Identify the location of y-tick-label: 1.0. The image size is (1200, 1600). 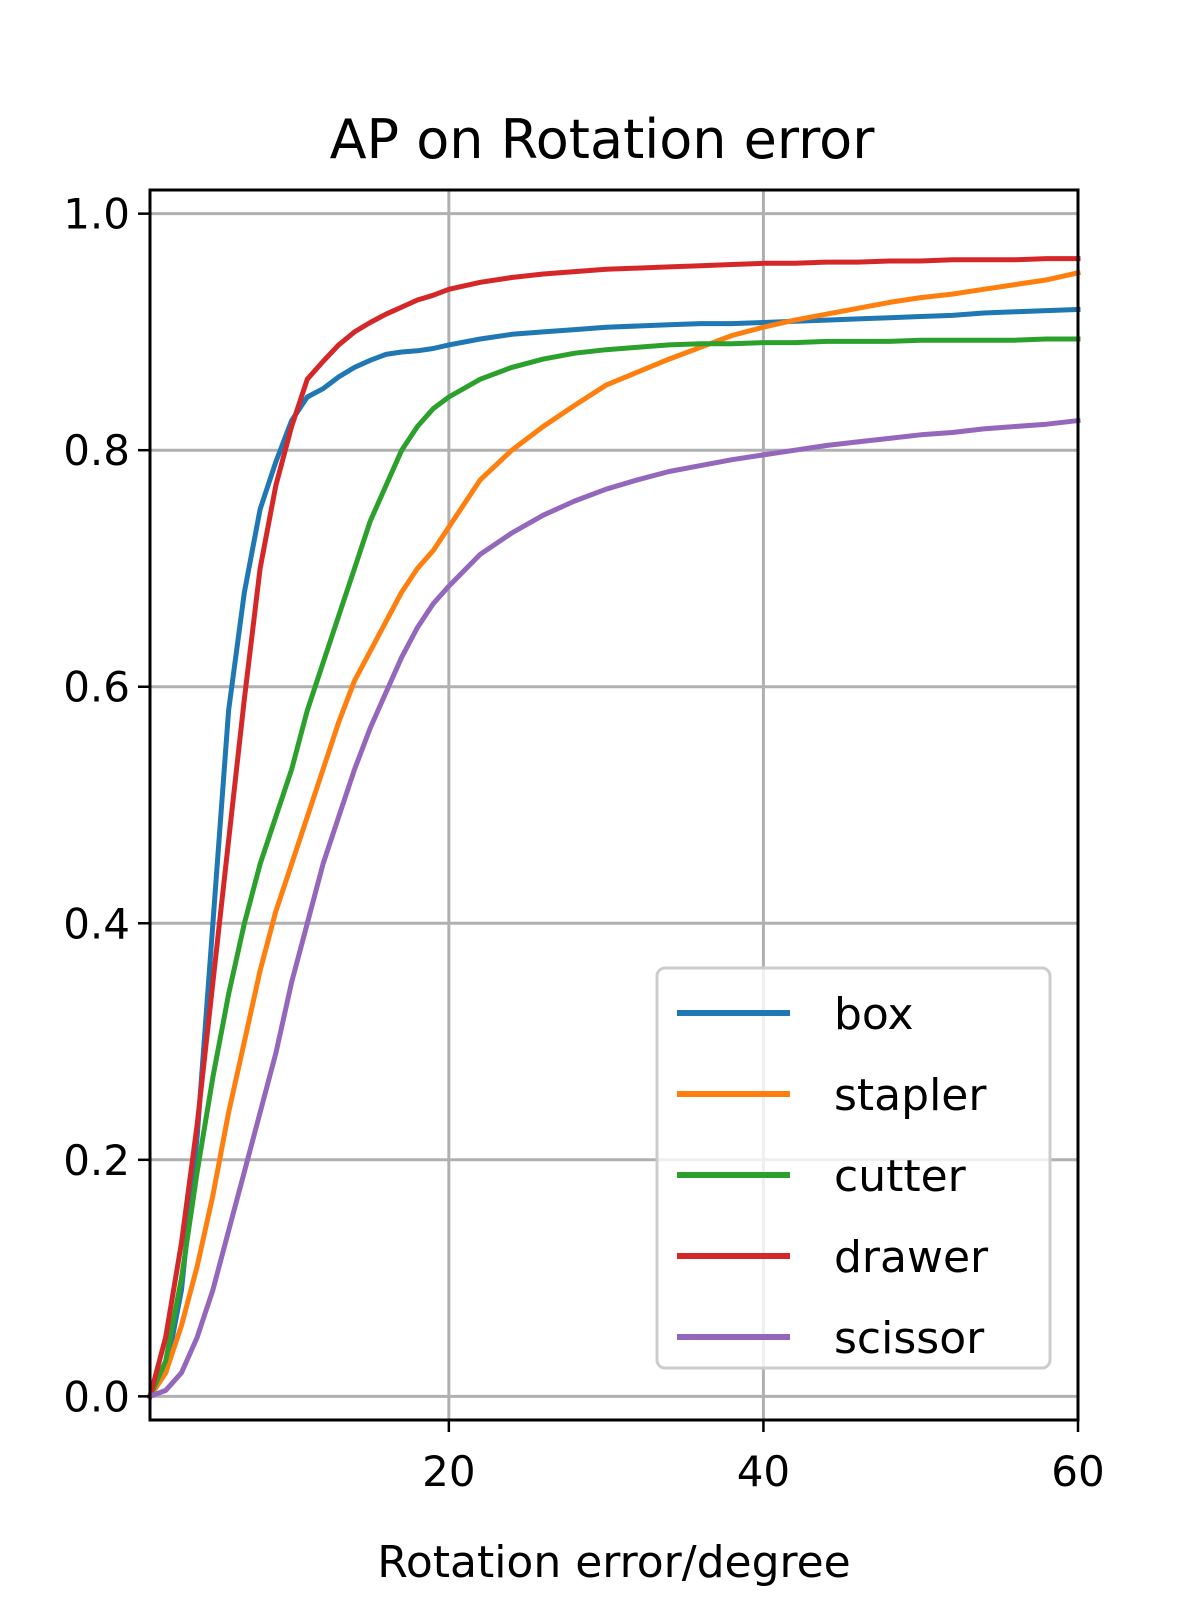
(96, 214).